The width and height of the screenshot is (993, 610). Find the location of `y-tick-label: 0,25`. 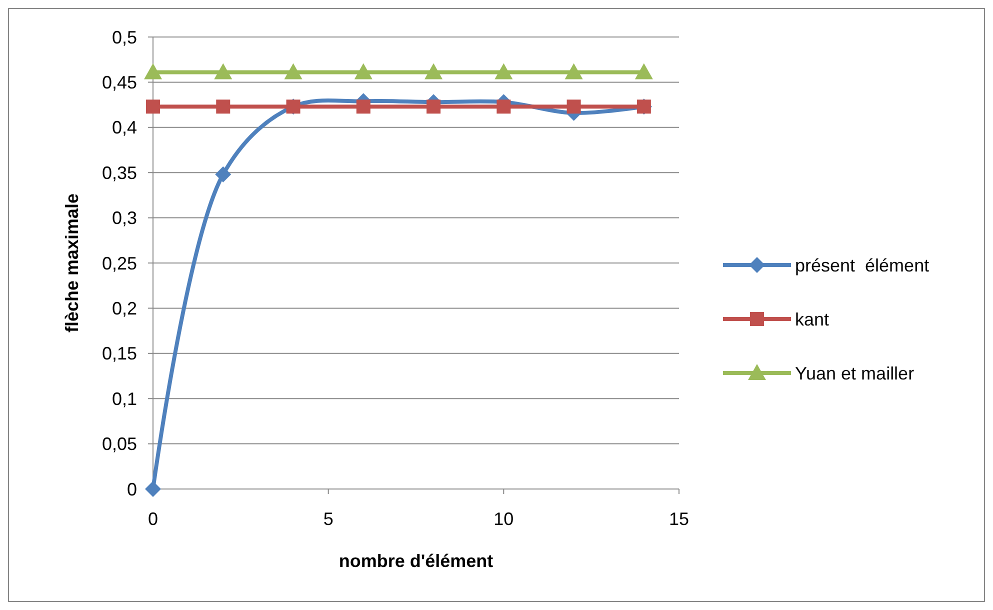

y-tick-label: 0,25 is located at coordinates (119, 263).